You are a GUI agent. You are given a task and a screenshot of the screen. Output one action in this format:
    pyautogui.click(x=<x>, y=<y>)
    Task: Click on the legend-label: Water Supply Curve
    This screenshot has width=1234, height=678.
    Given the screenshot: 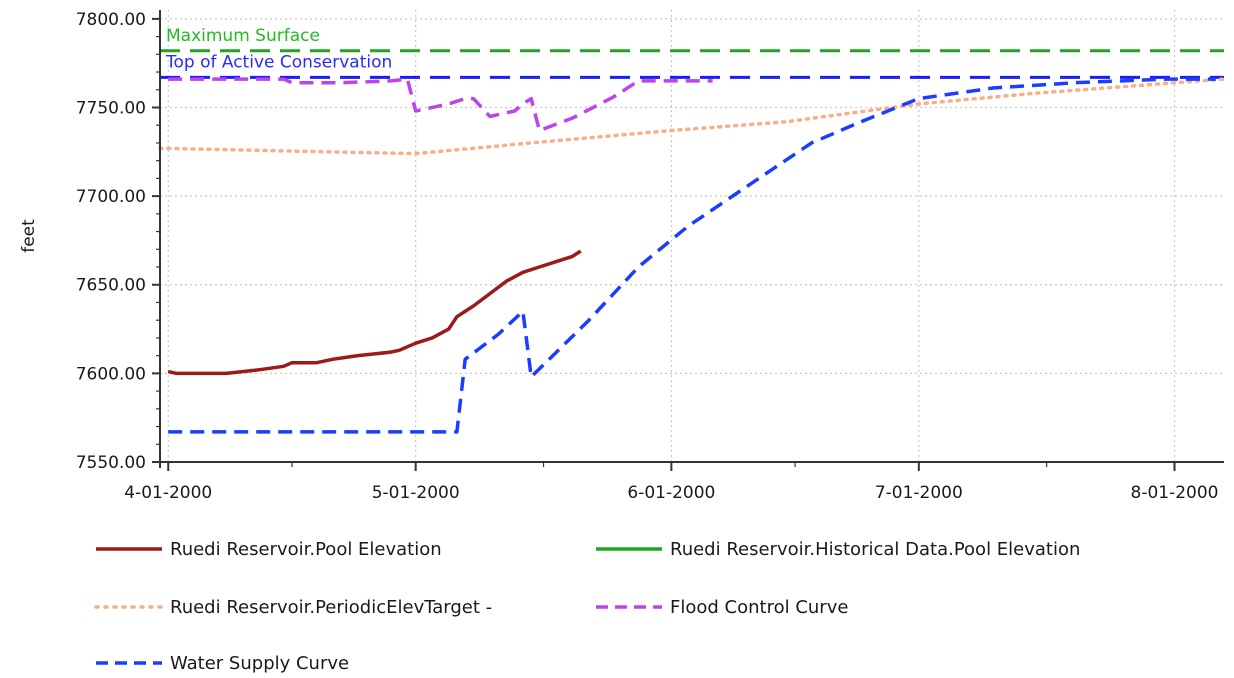 What is the action you would take?
    pyautogui.click(x=259, y=663)
    